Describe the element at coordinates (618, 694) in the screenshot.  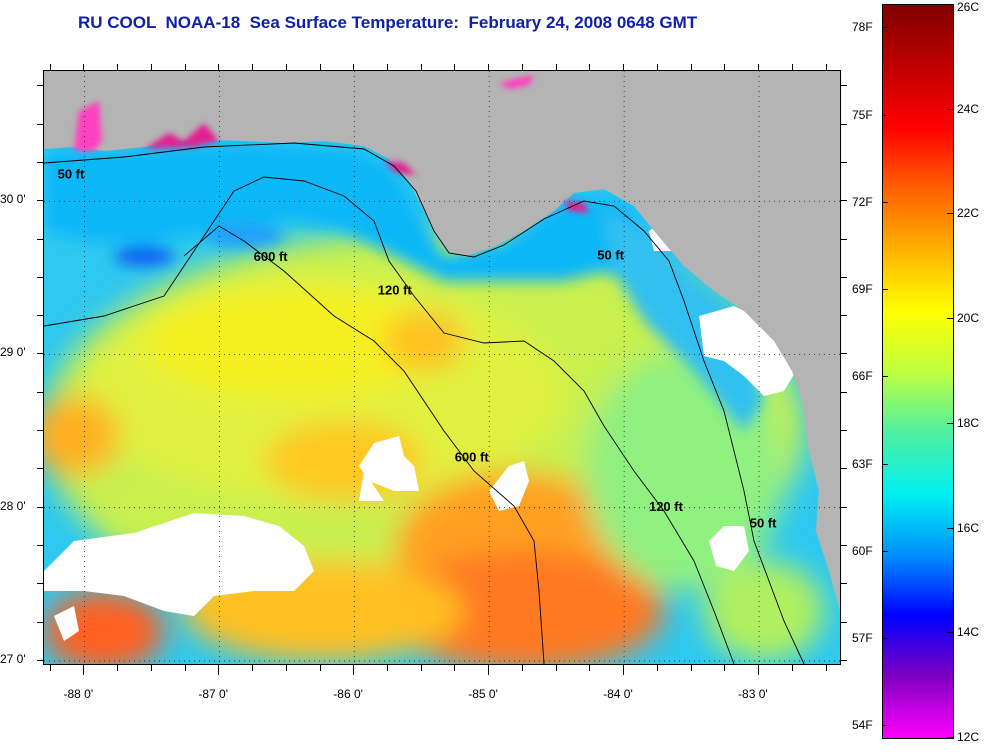
I see `lon-tick-label: -84 0'` at that location.